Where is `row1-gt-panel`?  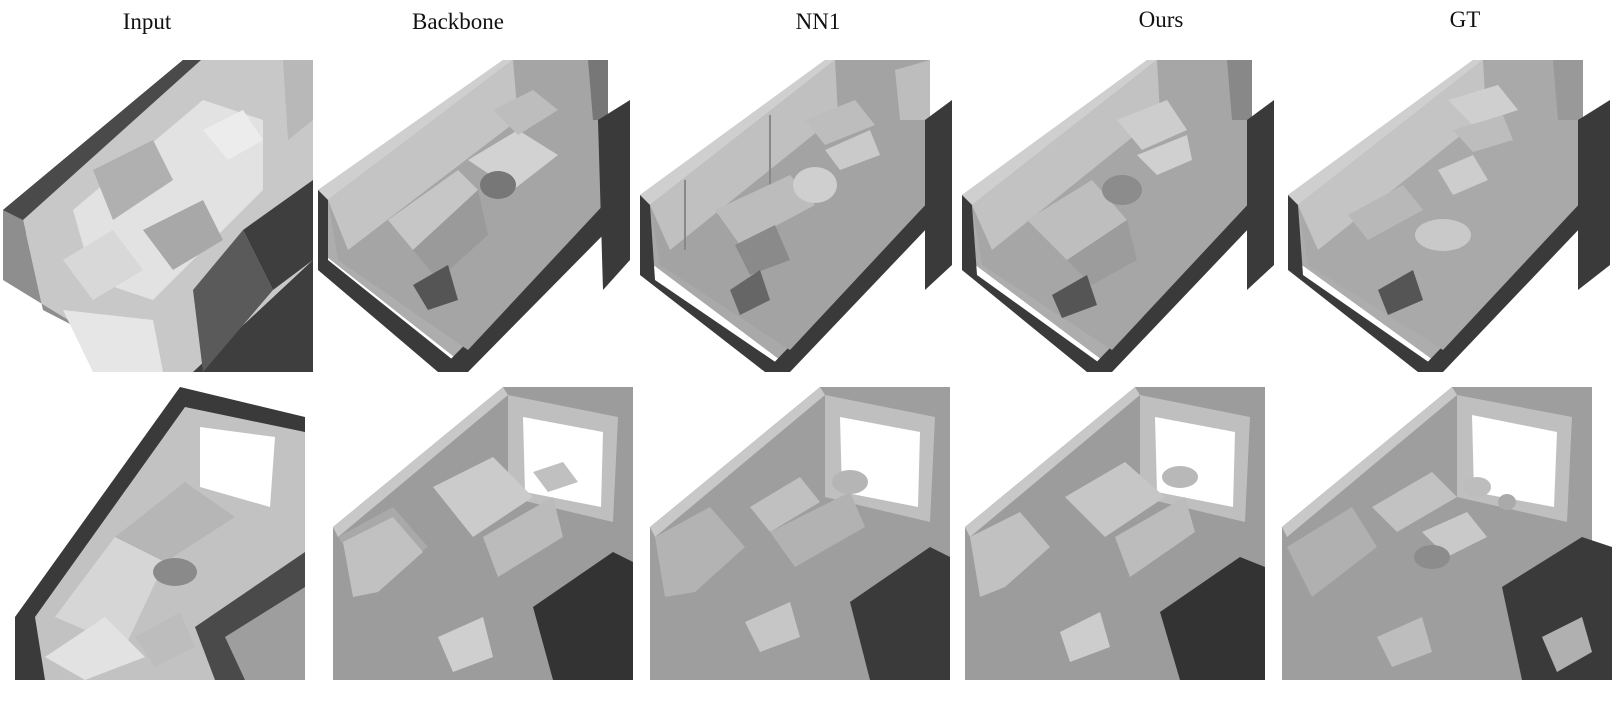 row1-gt-panel is located at coordinates (1449, 216).